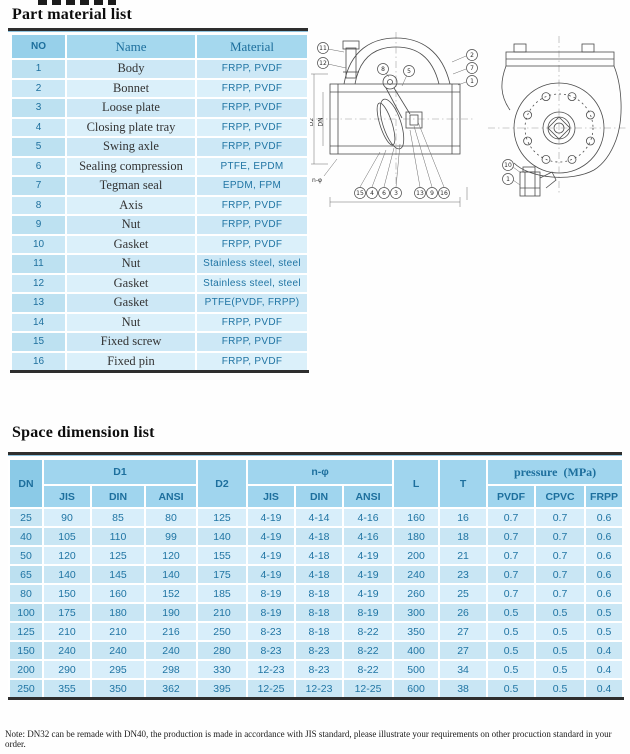 The width and height of the screenshot is (630, 754). What do you see at coordinates (271, 631) in the screenshot?
I see `cell-nphi-jis: 8-23` at bounding box center [271, 631].